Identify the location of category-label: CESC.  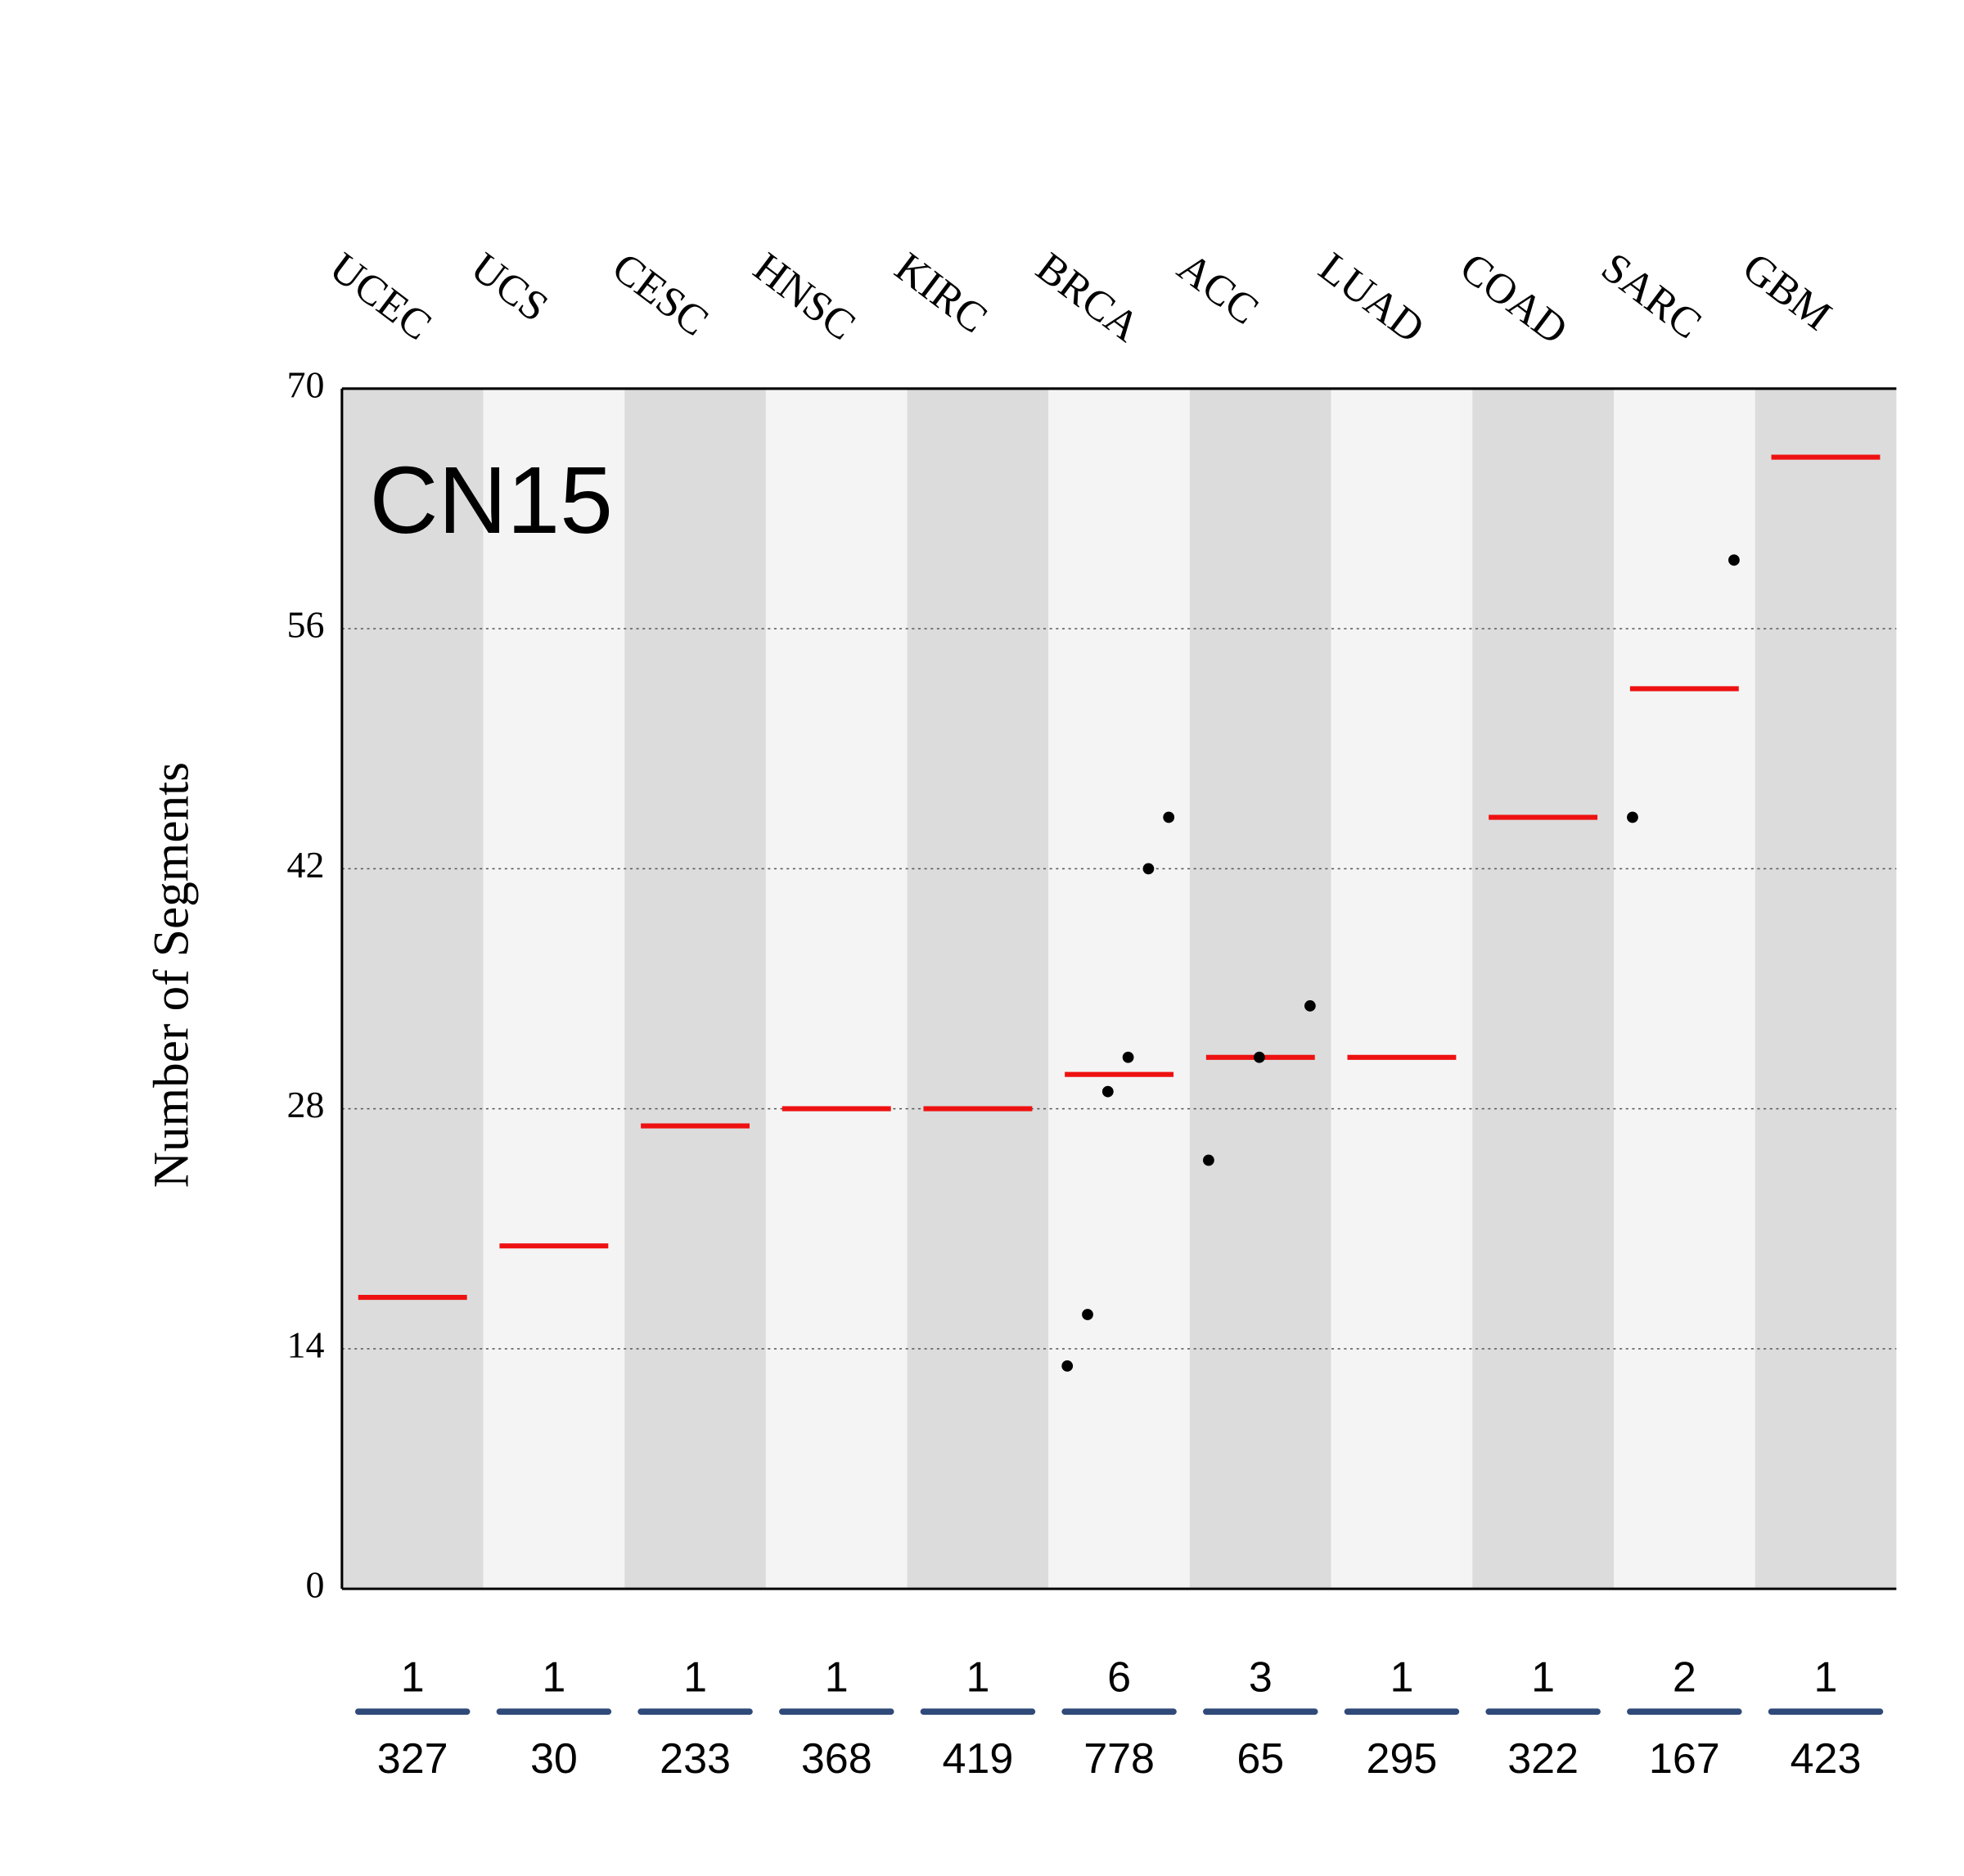
(661, 294).